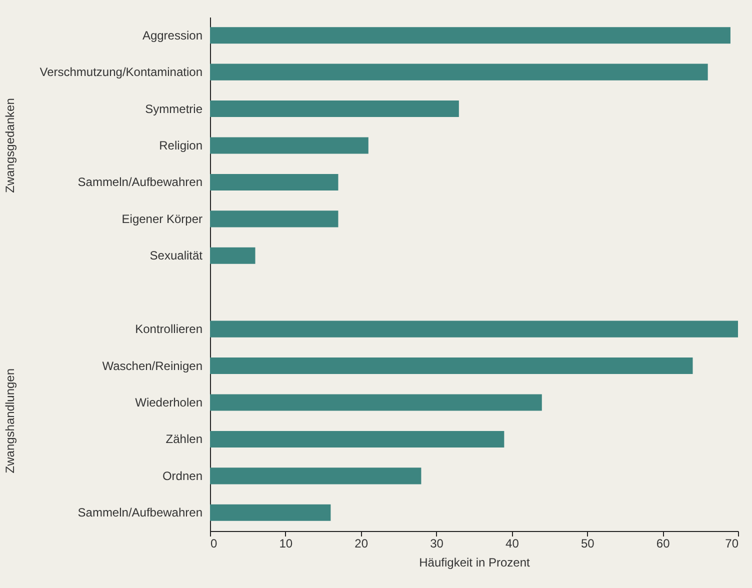 The height and width of the screenshot is (588, 752). What do you see at coordinates (172, 35) in the screenshot?
I see `y-tick-label: Aggression` at bounding box center [172, 35].